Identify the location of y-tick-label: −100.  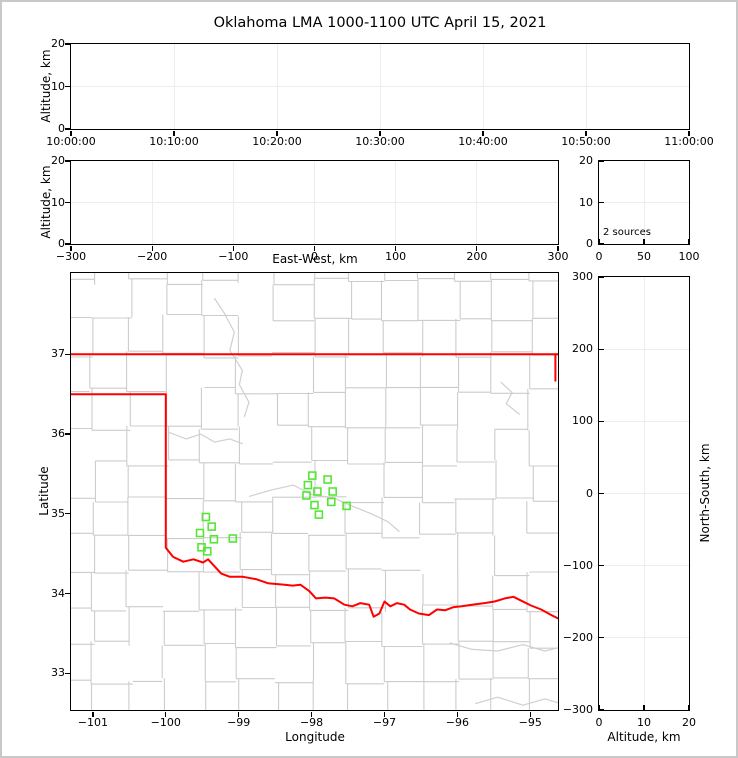
(577, 565).